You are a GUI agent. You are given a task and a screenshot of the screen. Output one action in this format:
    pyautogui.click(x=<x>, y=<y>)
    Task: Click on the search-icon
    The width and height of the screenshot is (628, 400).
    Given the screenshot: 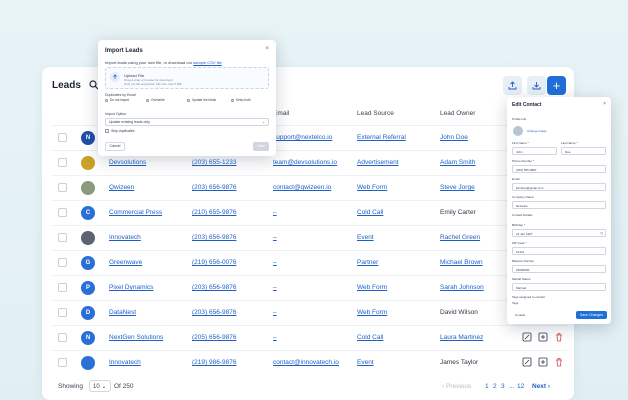 What is the action you would take?
    pyautogui.click(x=94, y=85)
    